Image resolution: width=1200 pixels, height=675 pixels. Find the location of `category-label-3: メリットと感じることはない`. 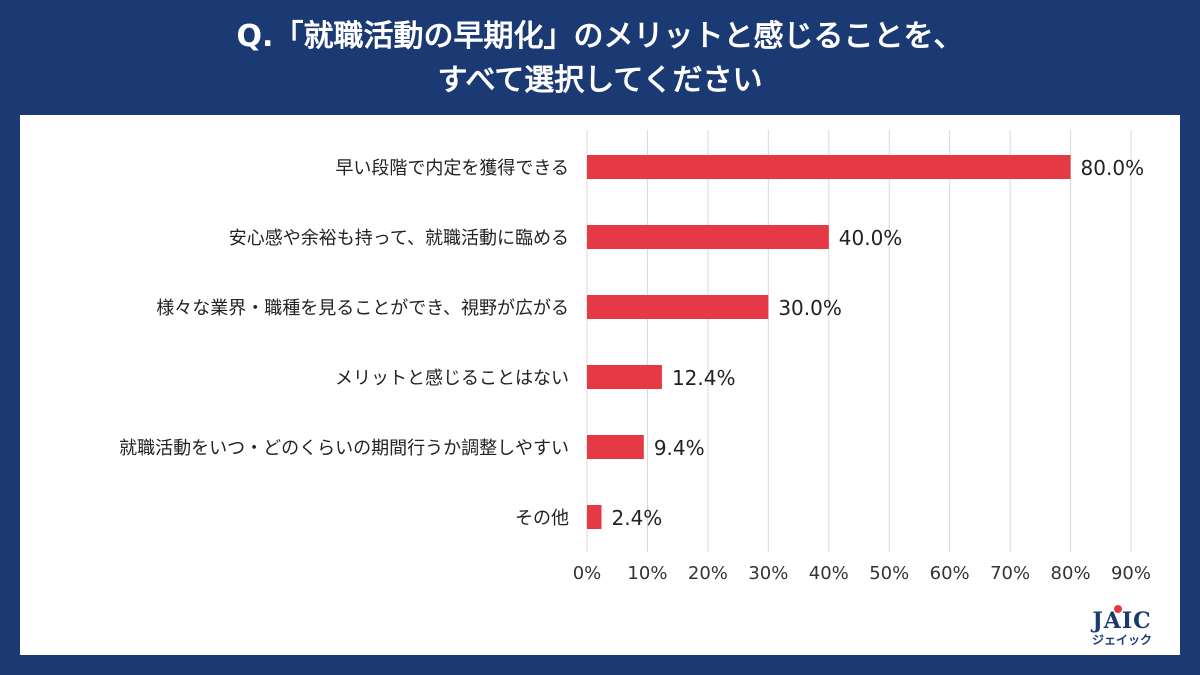

category-label-3: メリットと感じることはない is located at coordinates (452, 378).